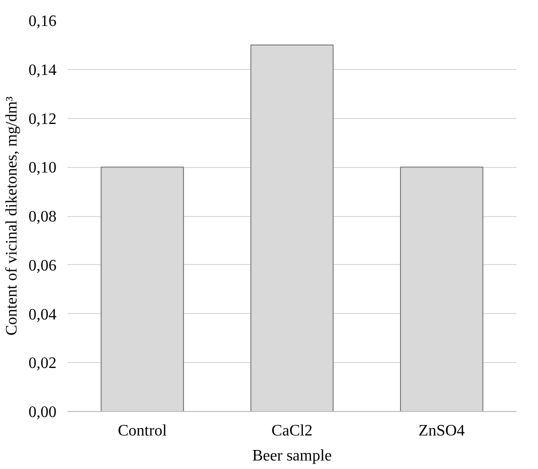  What do you see at coordinates (42, 363) in the screenshot?
I see `y-tick-label: 0,02` at bounding box center [42, 363].